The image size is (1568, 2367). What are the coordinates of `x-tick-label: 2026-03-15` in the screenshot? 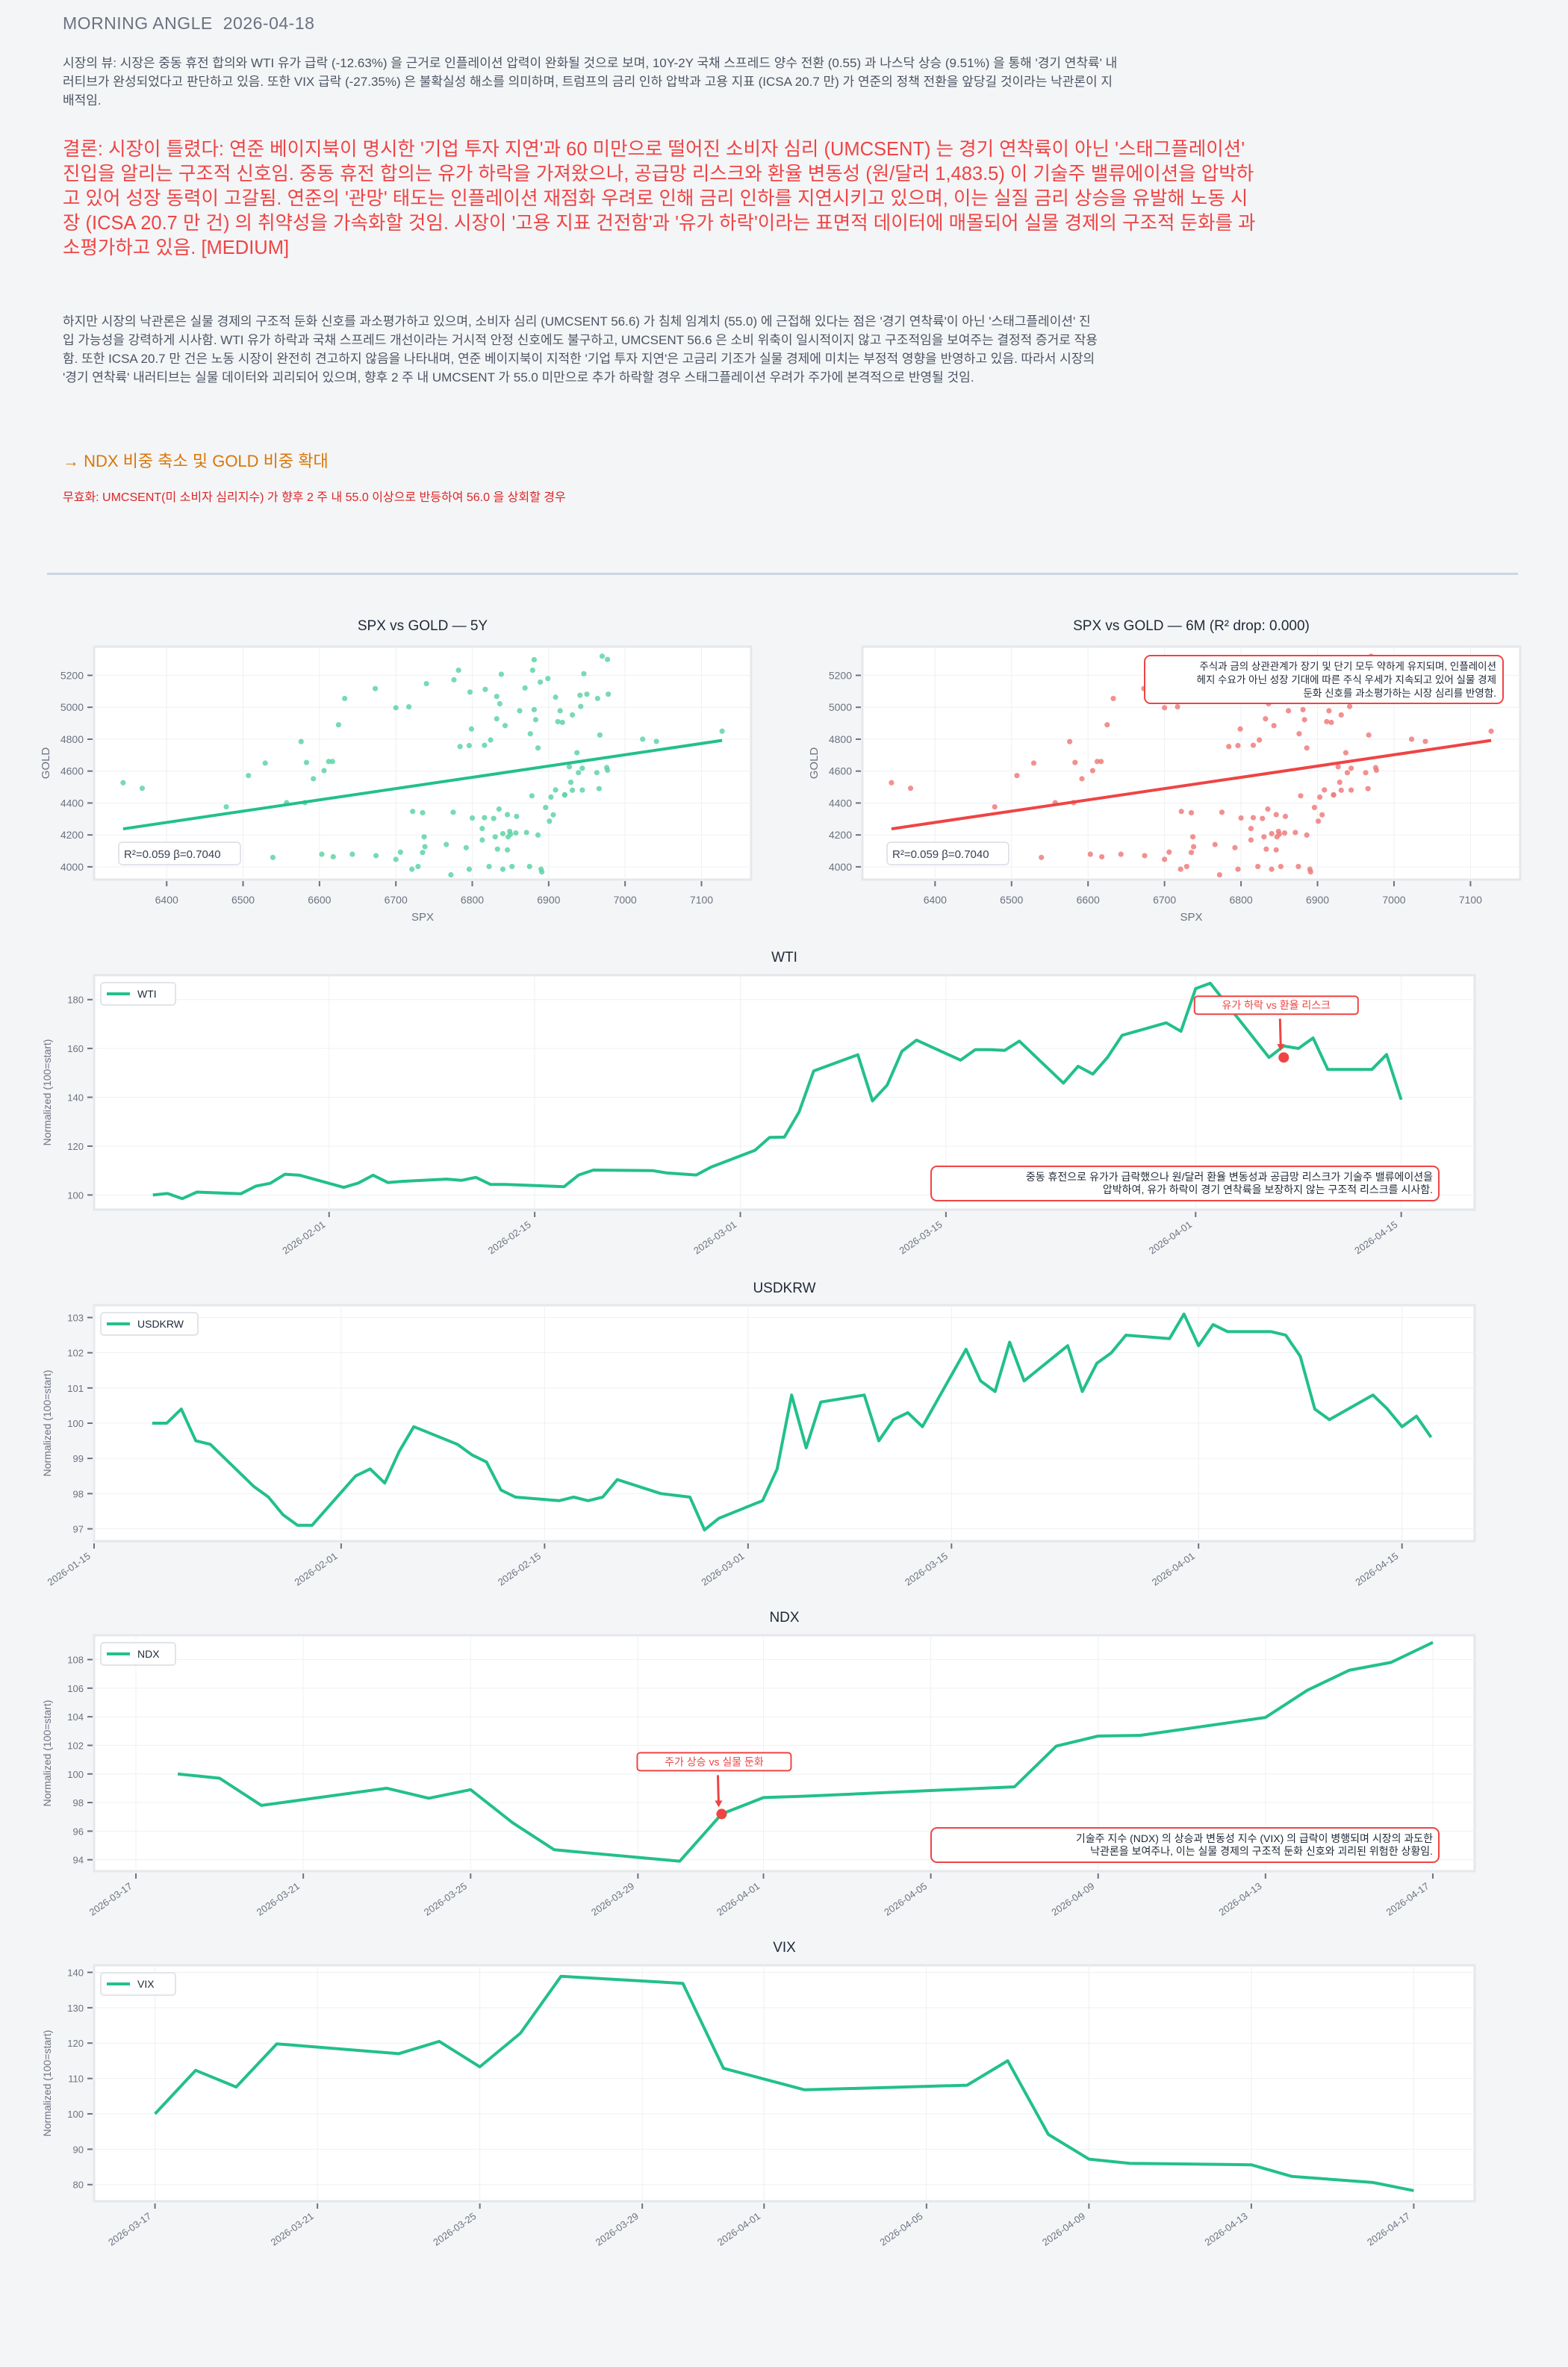 It's located at (921, 1237).